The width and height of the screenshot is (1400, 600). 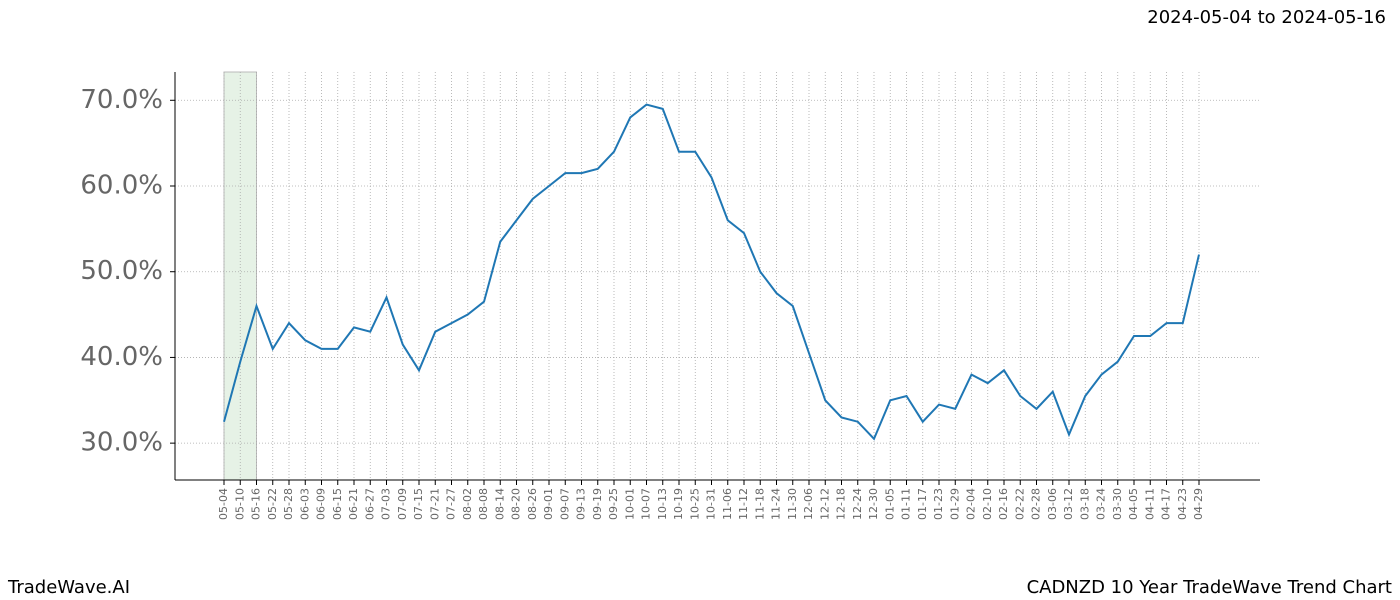 What do you see at coordinates (239, 504) in the screenshot?
I see `x-tick-label: 05-10` at bounding box center [239, 504].